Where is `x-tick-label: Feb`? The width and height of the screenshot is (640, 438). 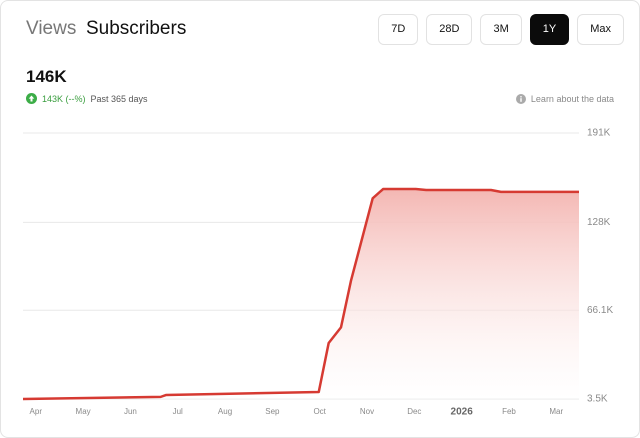
x-tick-label: Feb is located at coordinates (509, 411).